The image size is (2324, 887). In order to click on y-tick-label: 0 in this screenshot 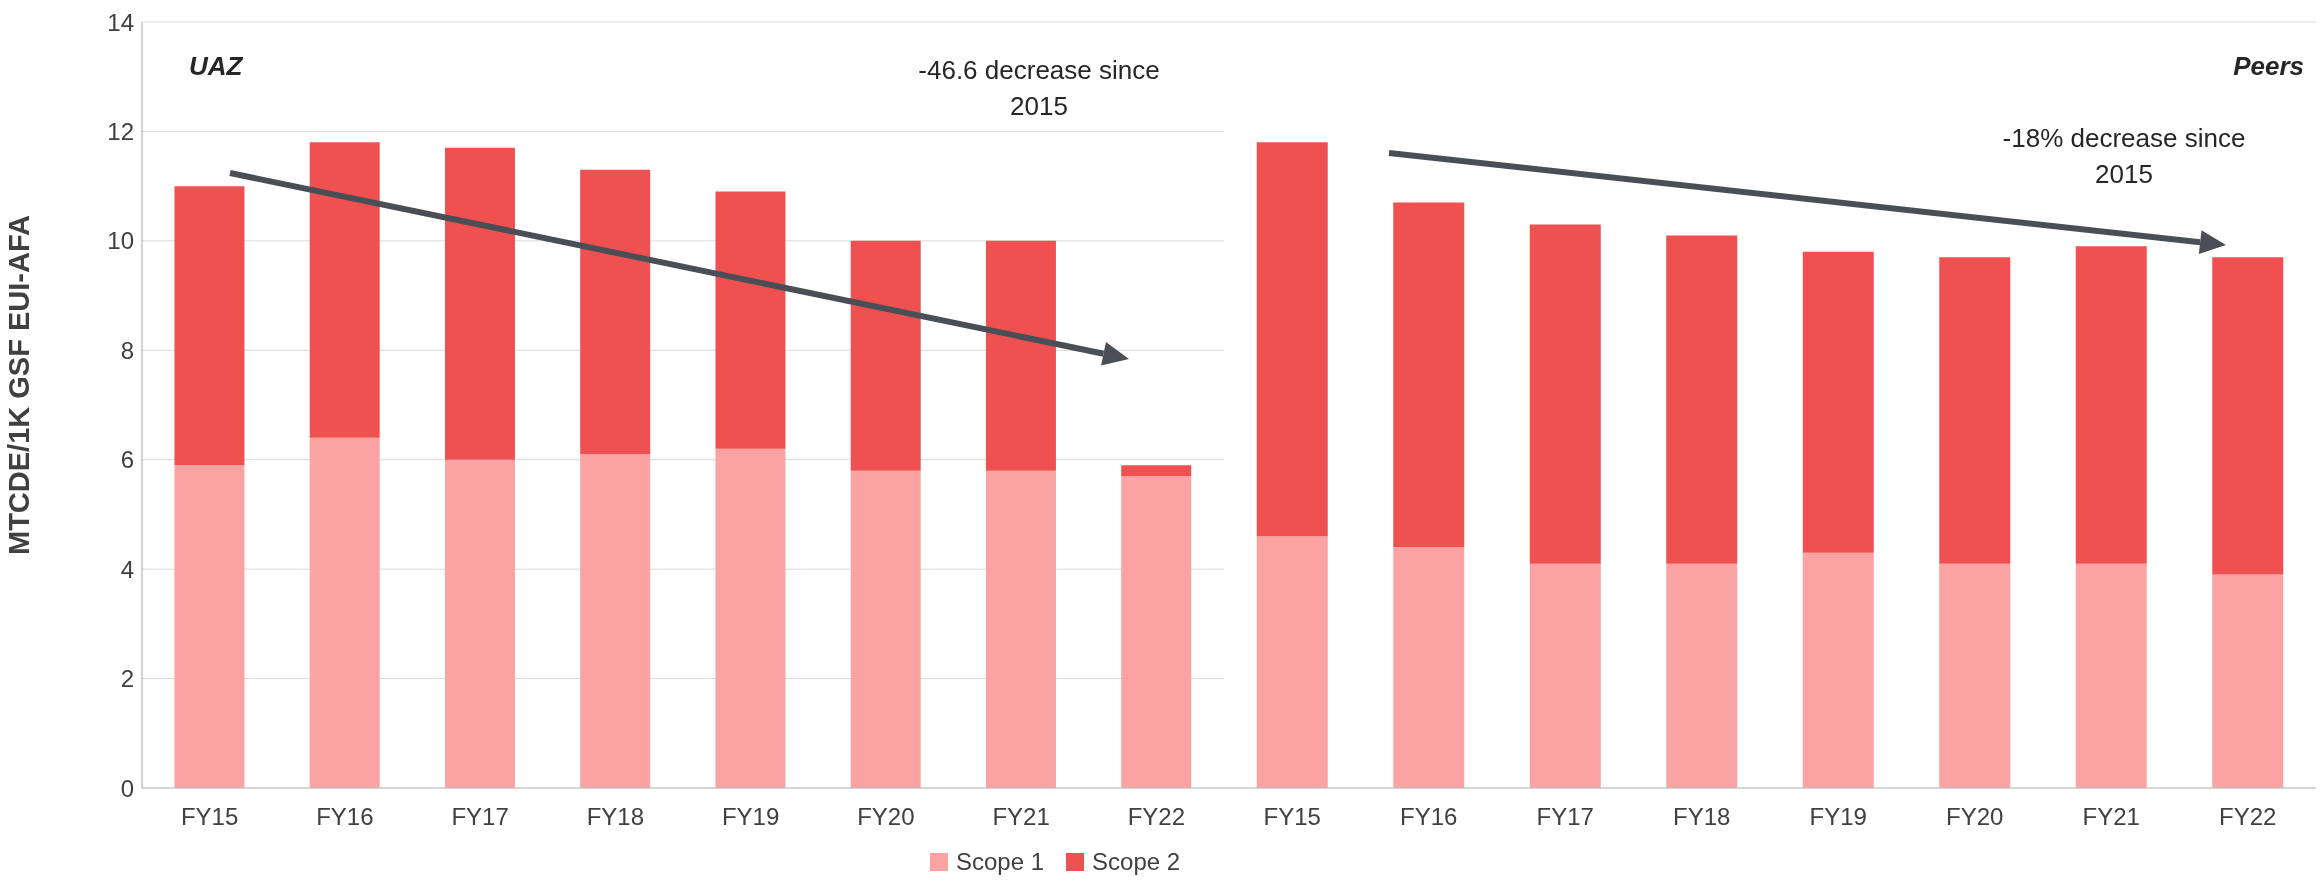, I will do `click(127, 788)`.